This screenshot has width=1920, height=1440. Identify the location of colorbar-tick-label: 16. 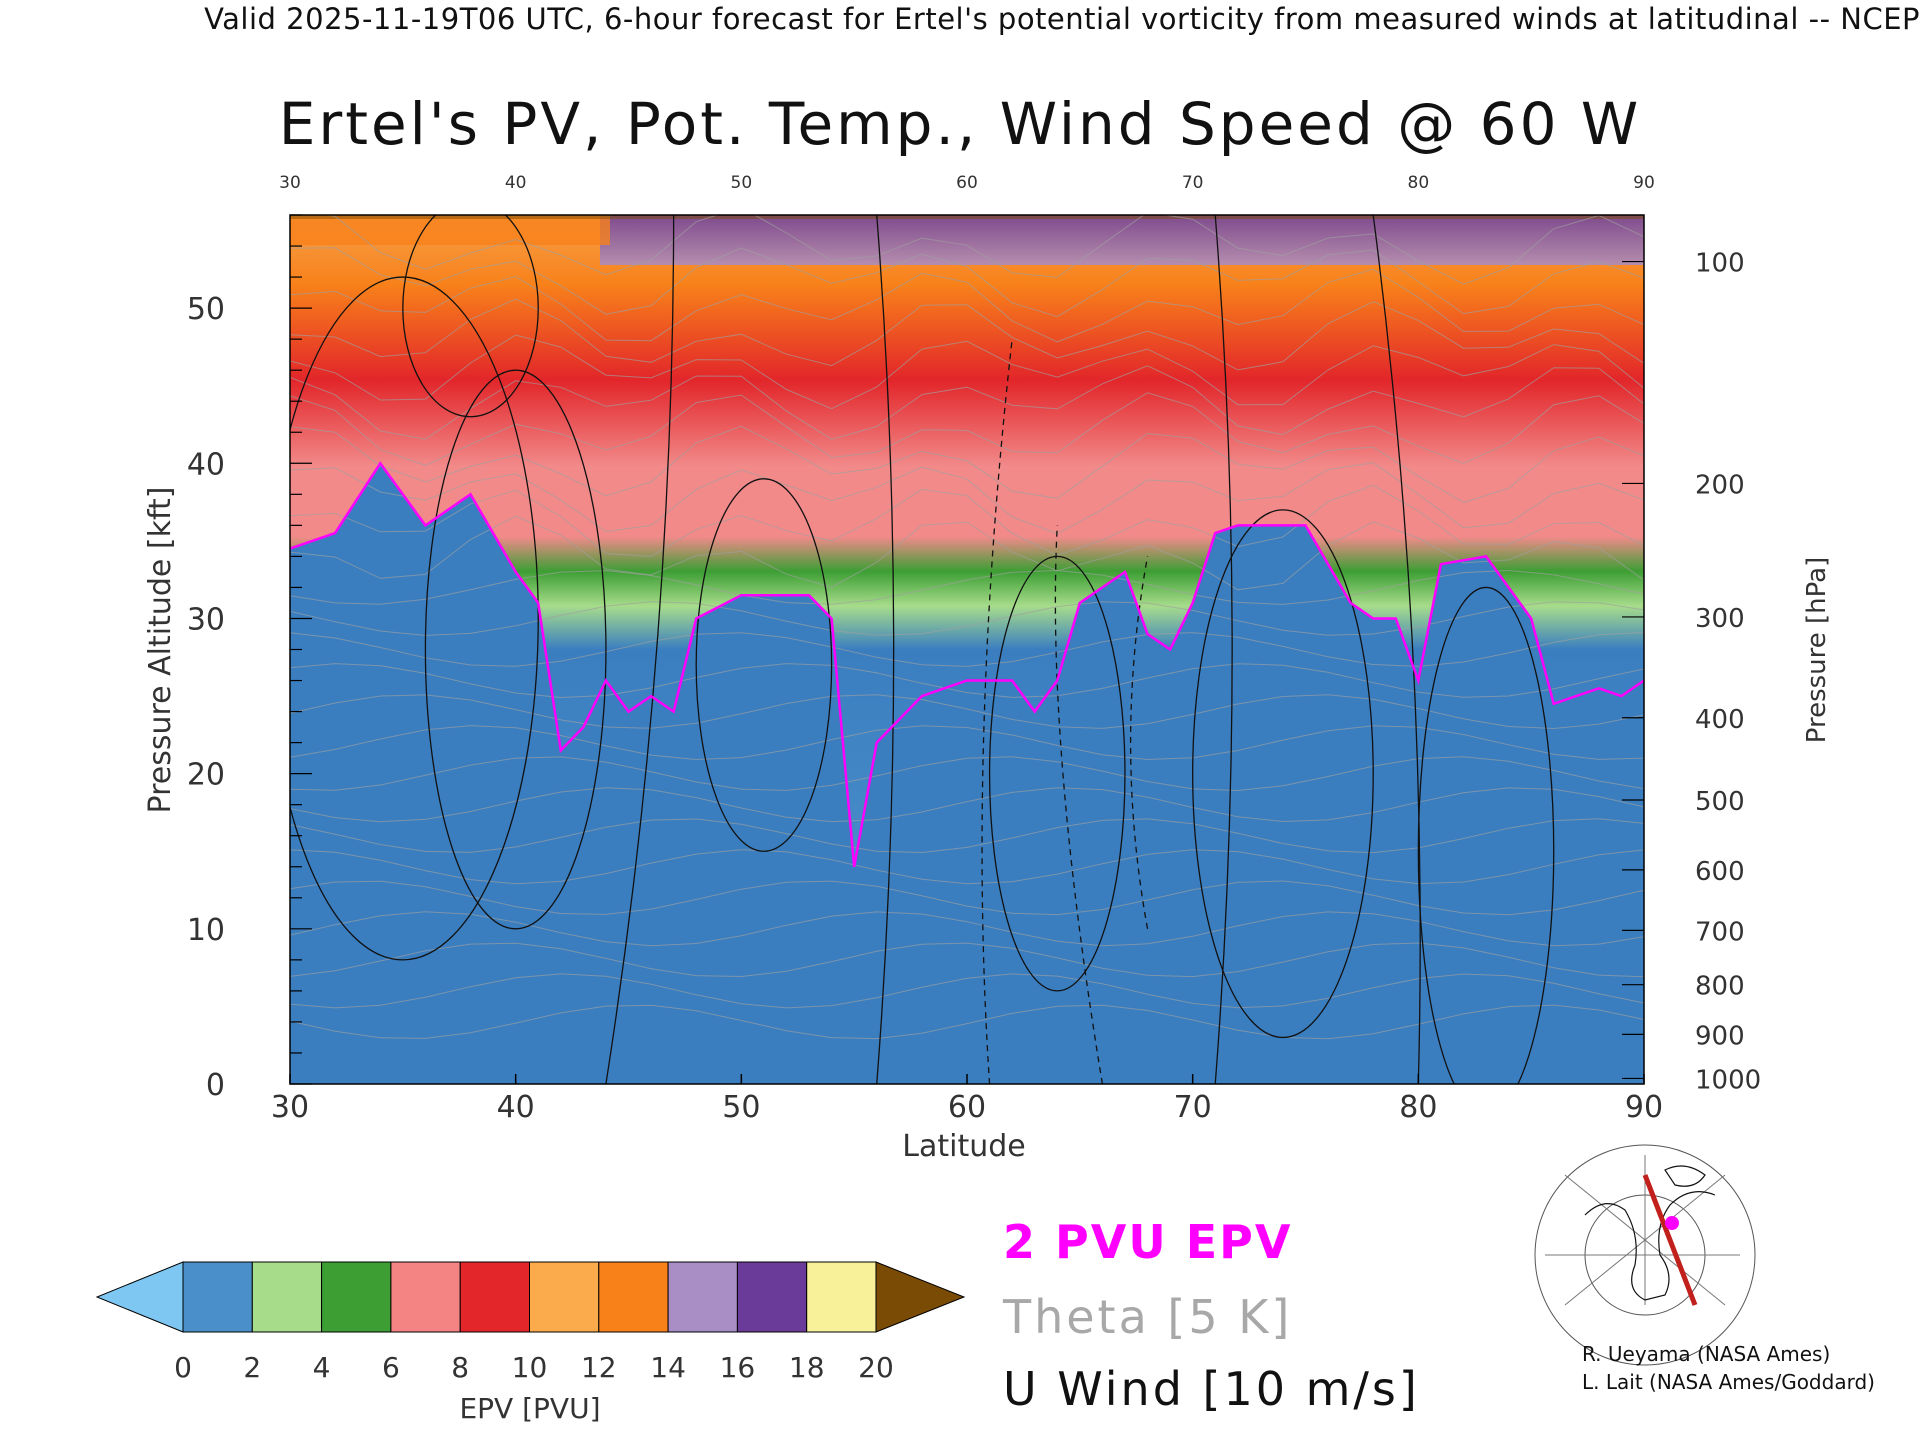
(738, 1367).